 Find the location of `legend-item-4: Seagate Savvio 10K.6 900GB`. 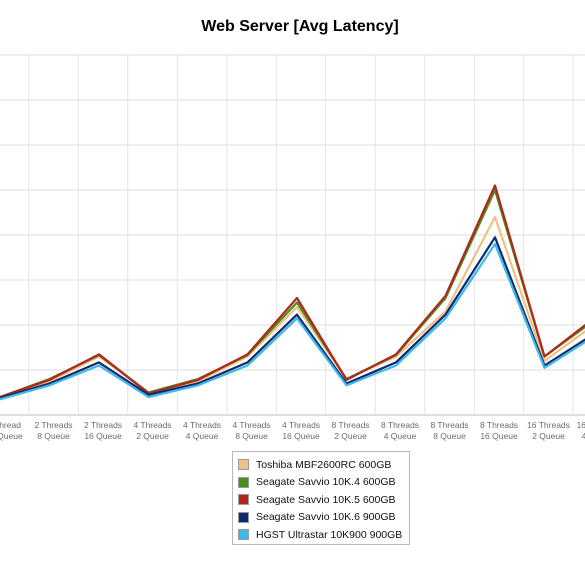

legend-item-4: Seagate Savvio 10K.6 900GB is located at coordinates (323, 518).